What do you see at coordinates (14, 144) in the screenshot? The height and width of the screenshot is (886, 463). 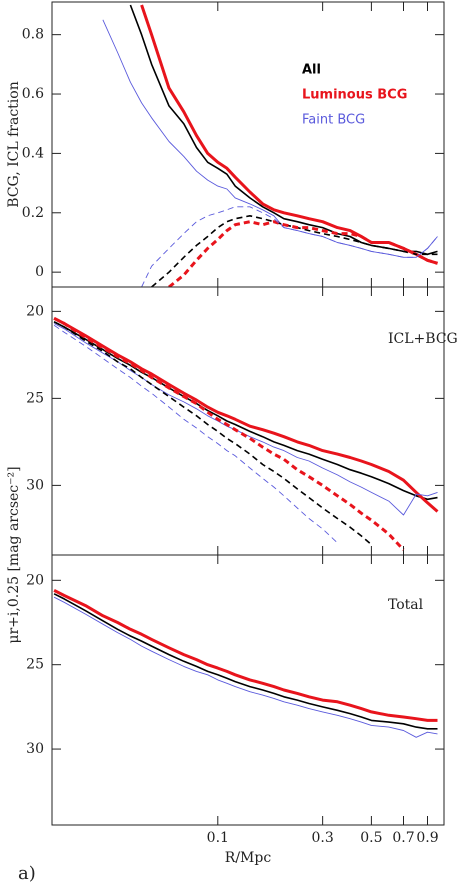 I see `y-axis-label: BCG, ICL fraction` at bounding box center [14, 144].